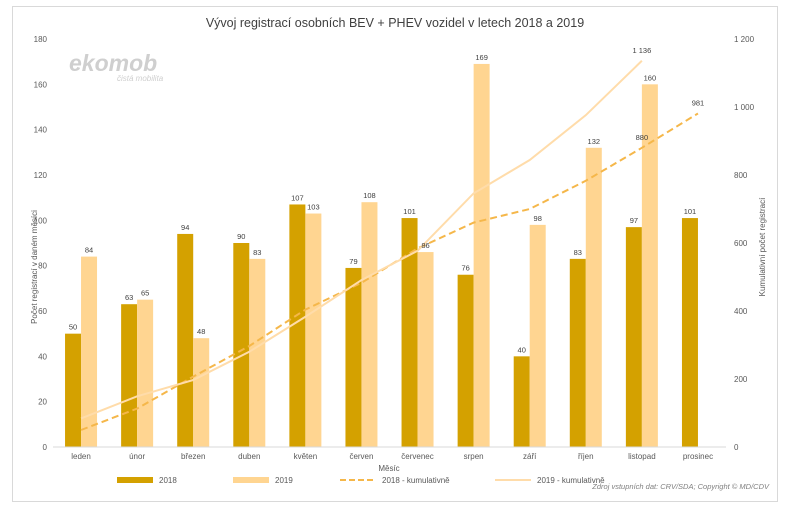  Describe the element at coordinates (744, 107) in the screenshot. I see `y2-tick-label: 1 000` at that location.